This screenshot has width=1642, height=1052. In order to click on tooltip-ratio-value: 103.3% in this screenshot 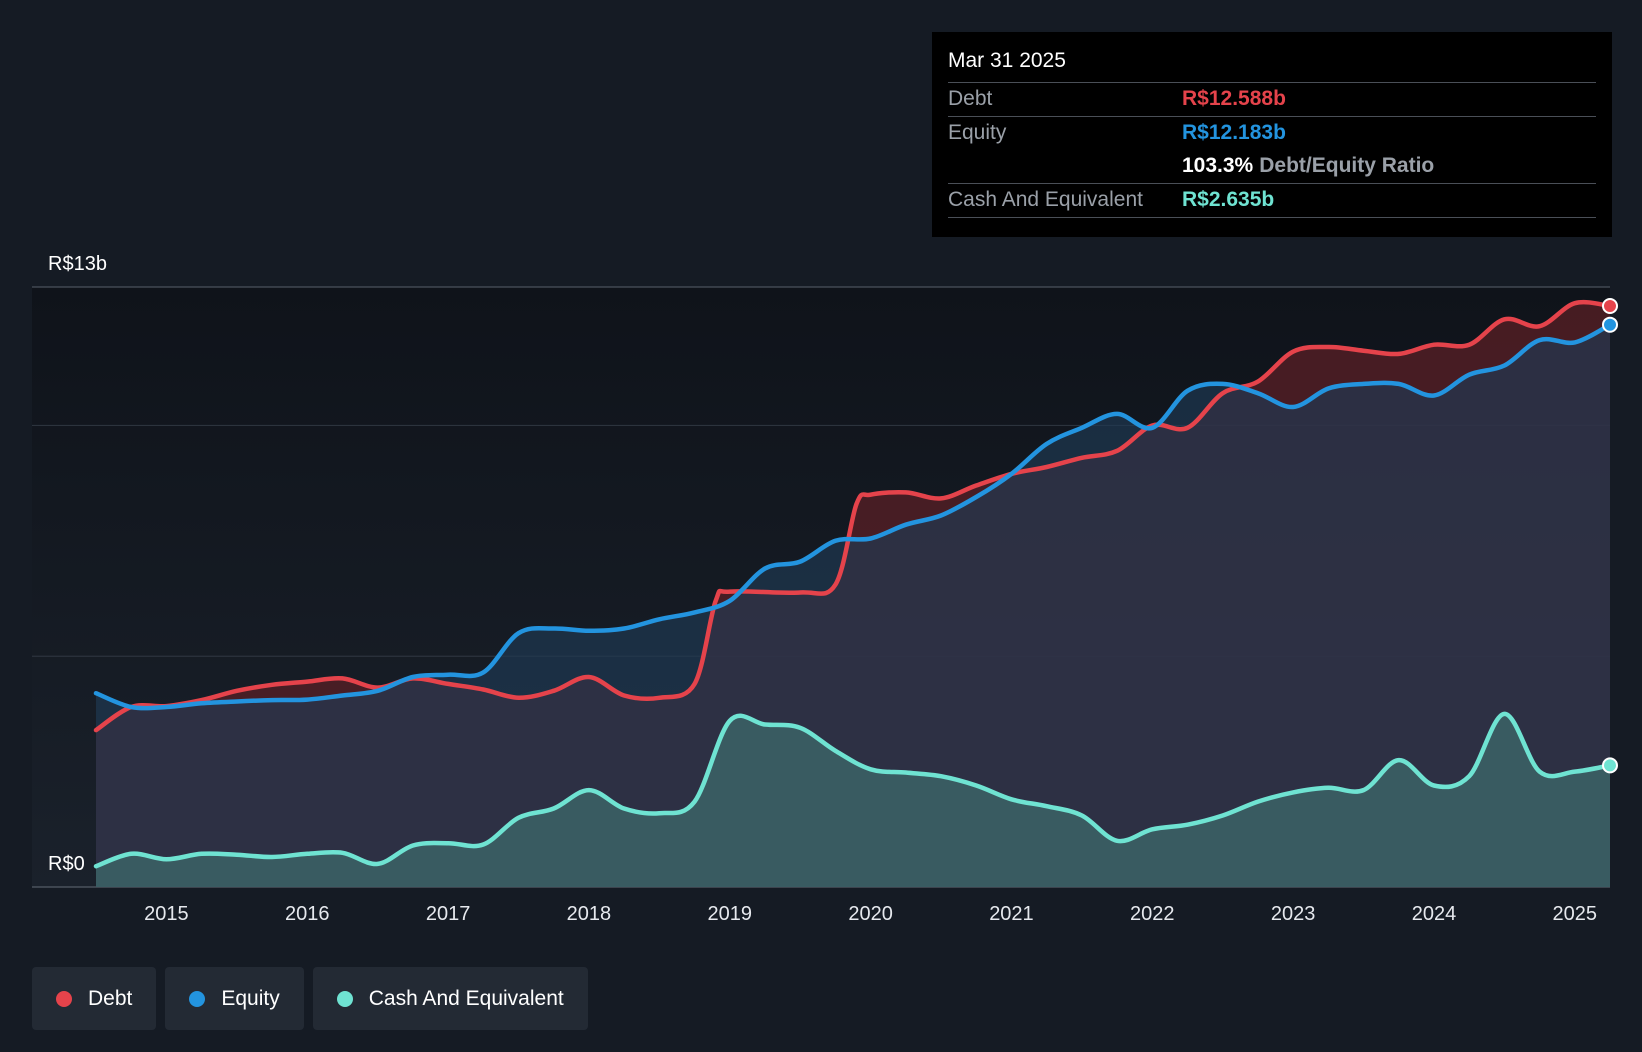, I will do `click(1218, 165)`.